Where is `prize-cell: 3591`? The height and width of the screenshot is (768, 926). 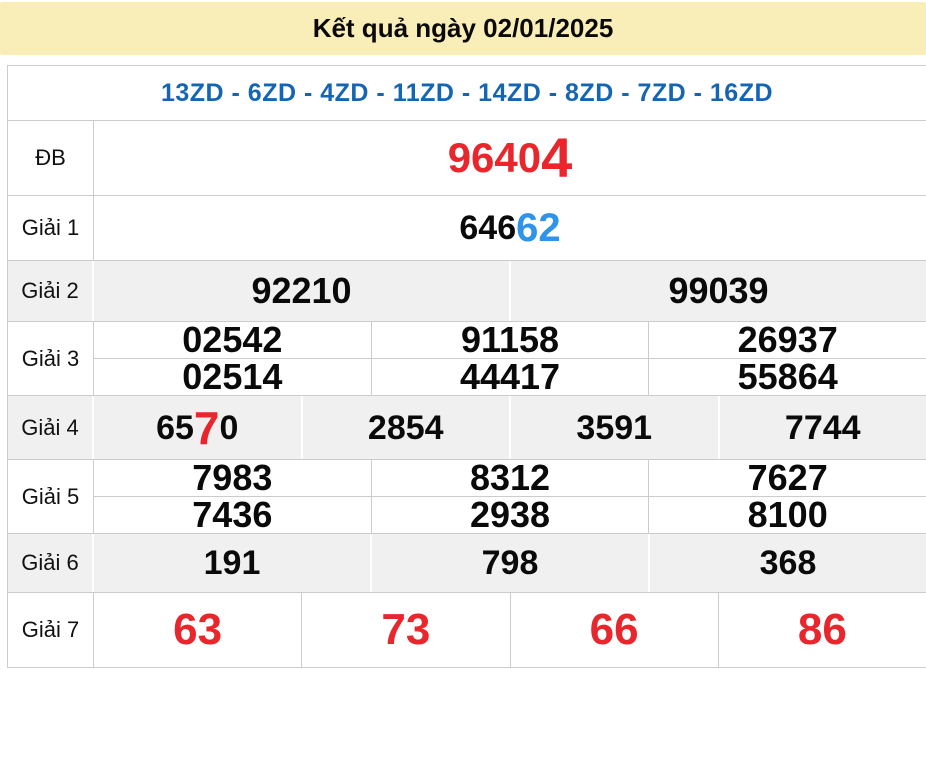 prize-cell: 3591 is located at coordinates (613, 427).